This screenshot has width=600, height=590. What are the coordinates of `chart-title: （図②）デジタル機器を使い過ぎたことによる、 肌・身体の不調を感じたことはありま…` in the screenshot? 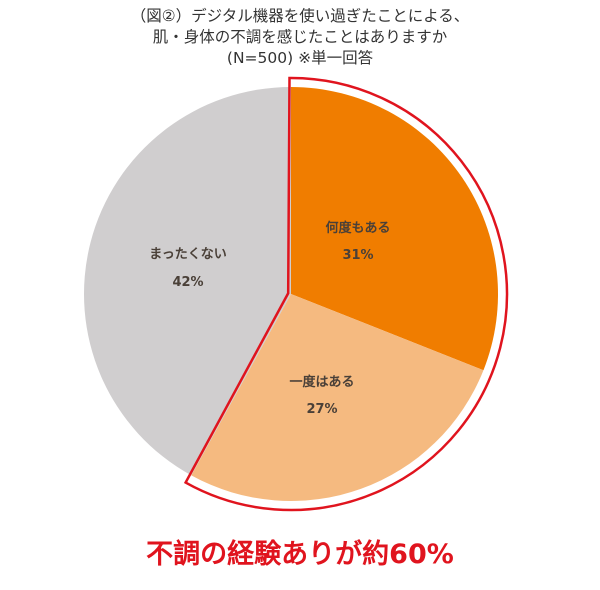 It's located at (300, 37).